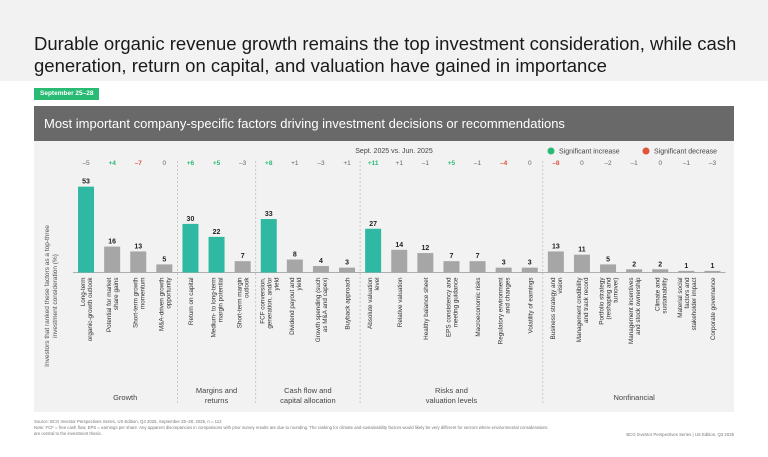 This screenshot has height=457, width=768. I want to click on group-label: valuation levels, so click(452, 400).